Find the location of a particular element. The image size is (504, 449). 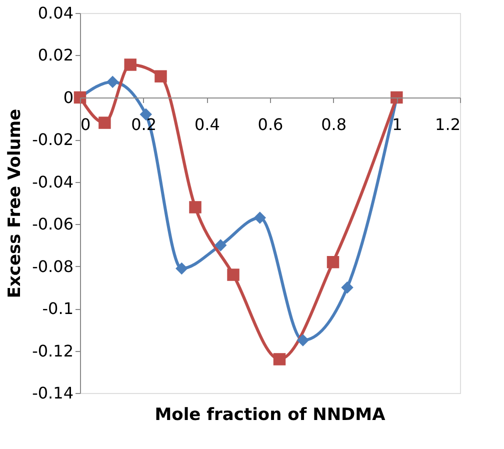

y-tick-label: 0.02 is located at coordinates (56, 55).